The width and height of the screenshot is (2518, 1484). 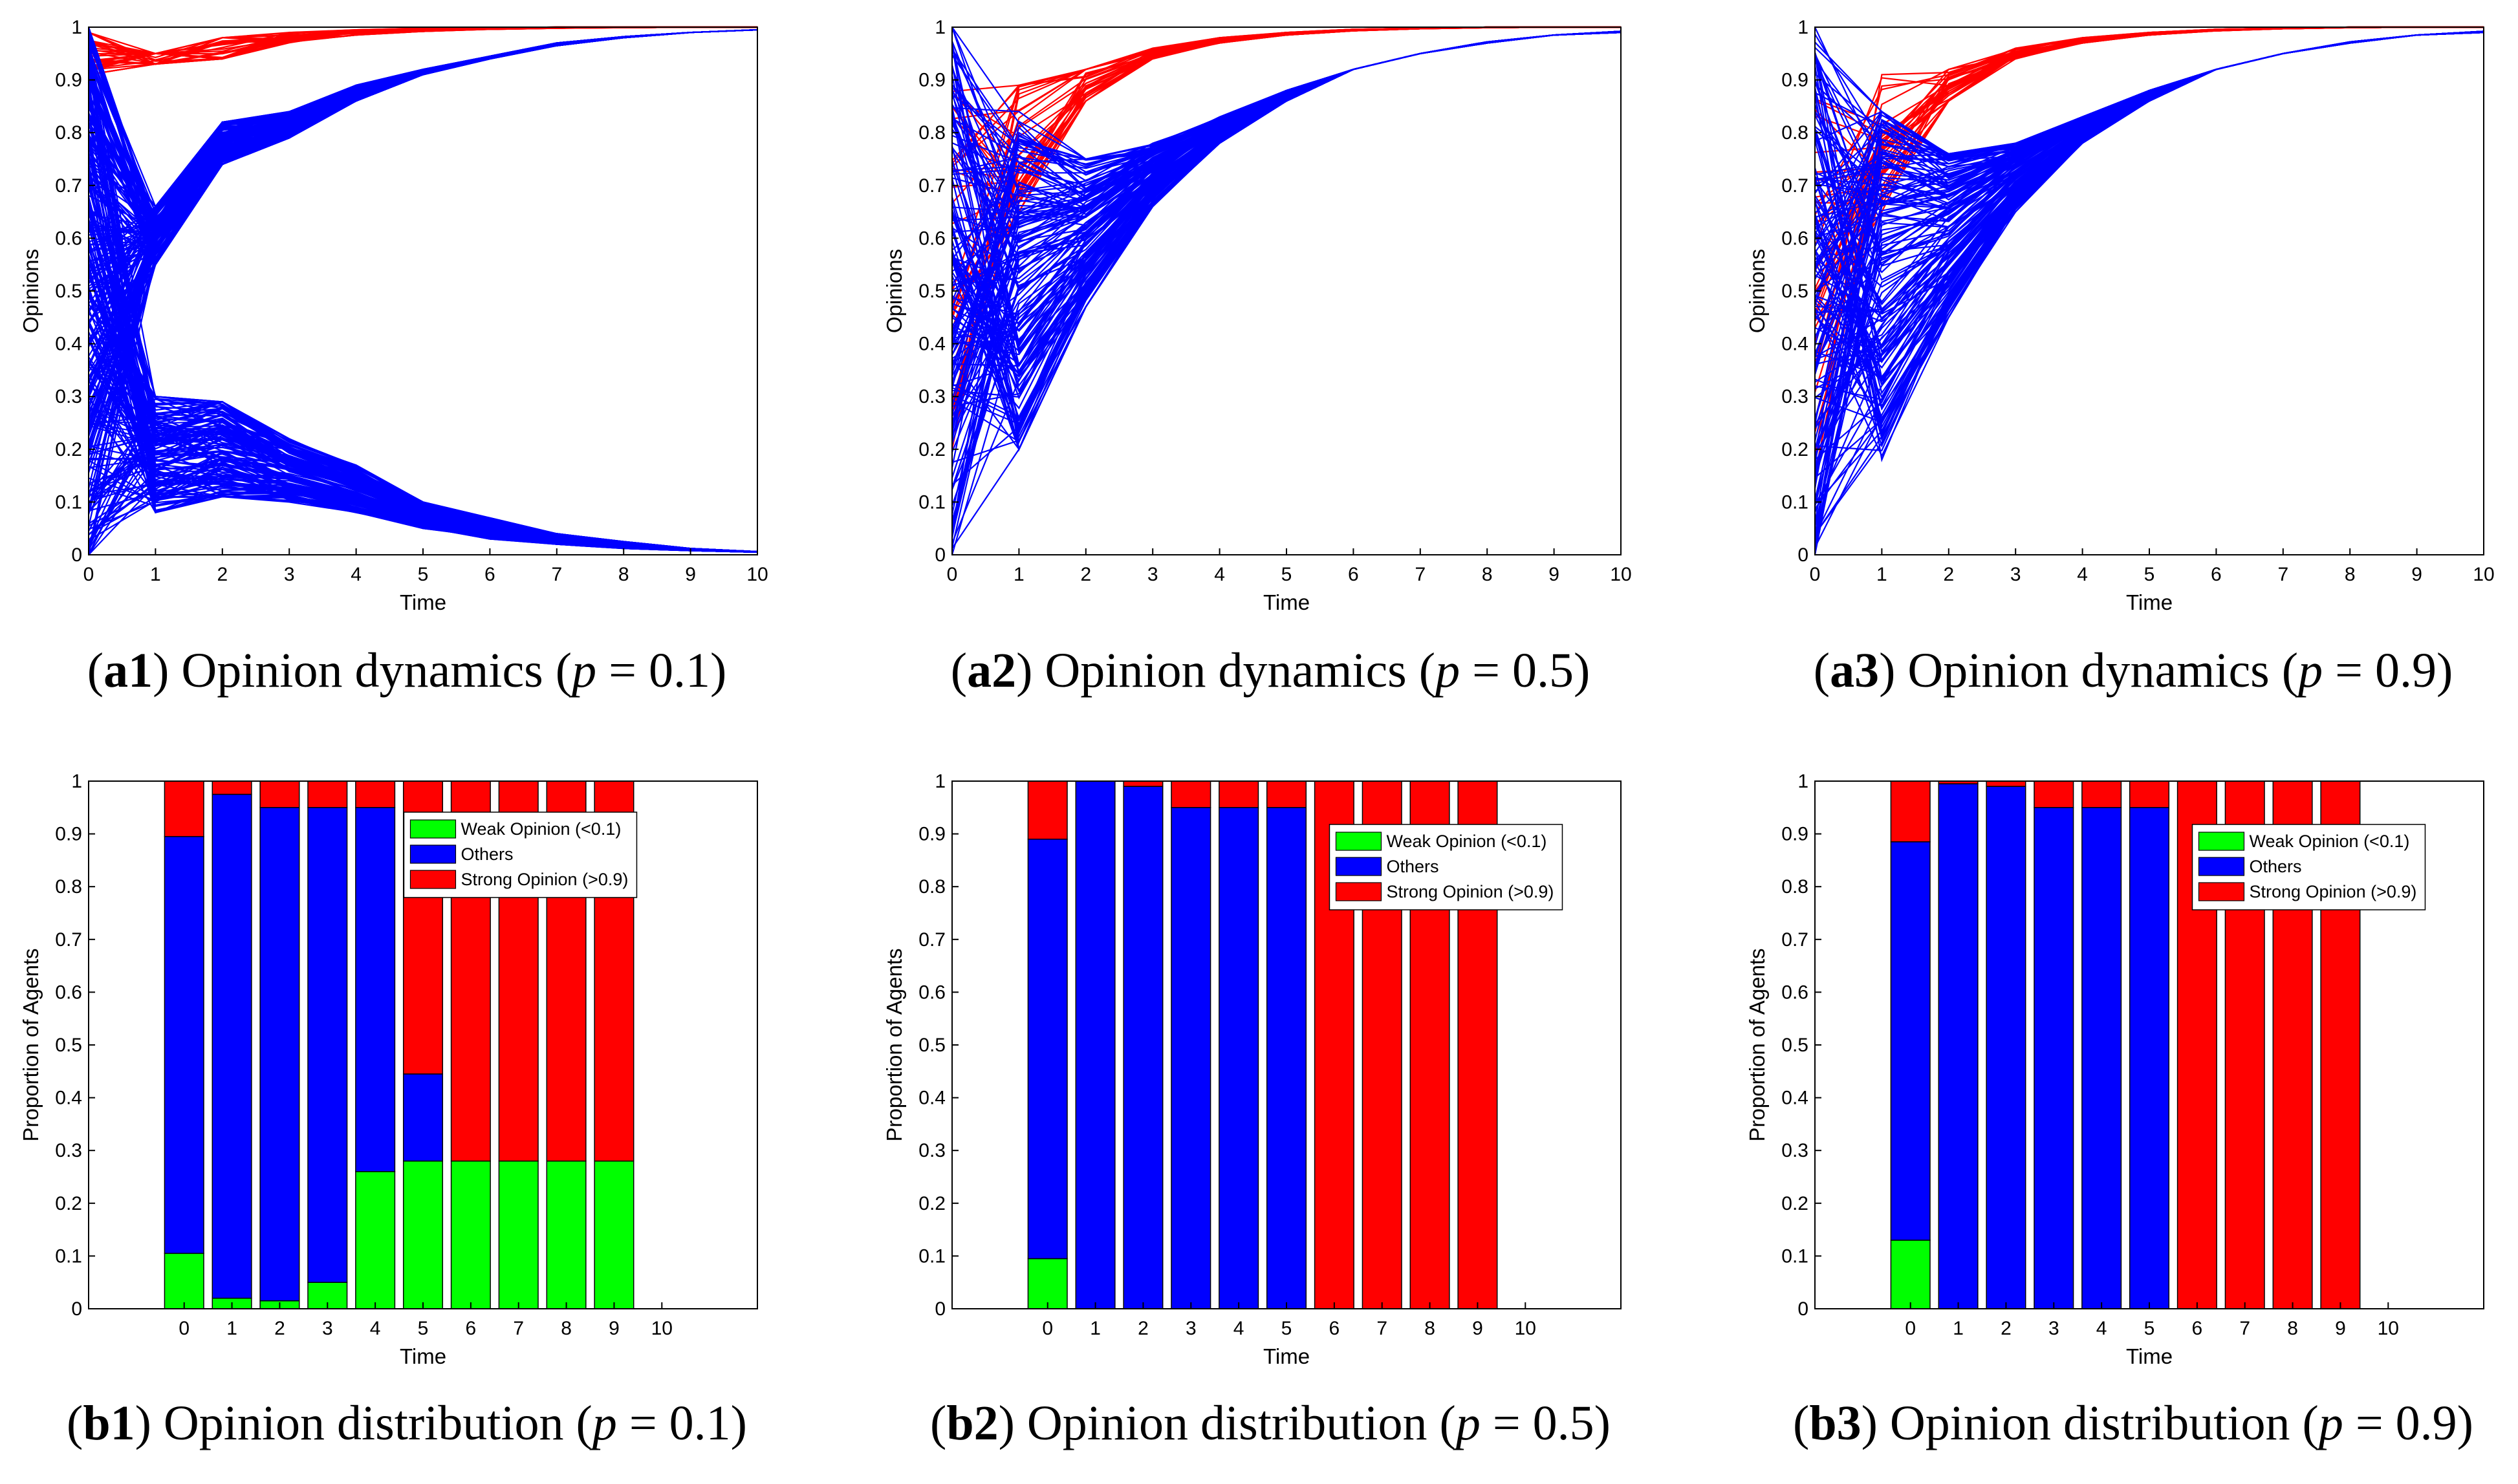 I want to click on x-tick-label: 5, so click(x=424, y=574).